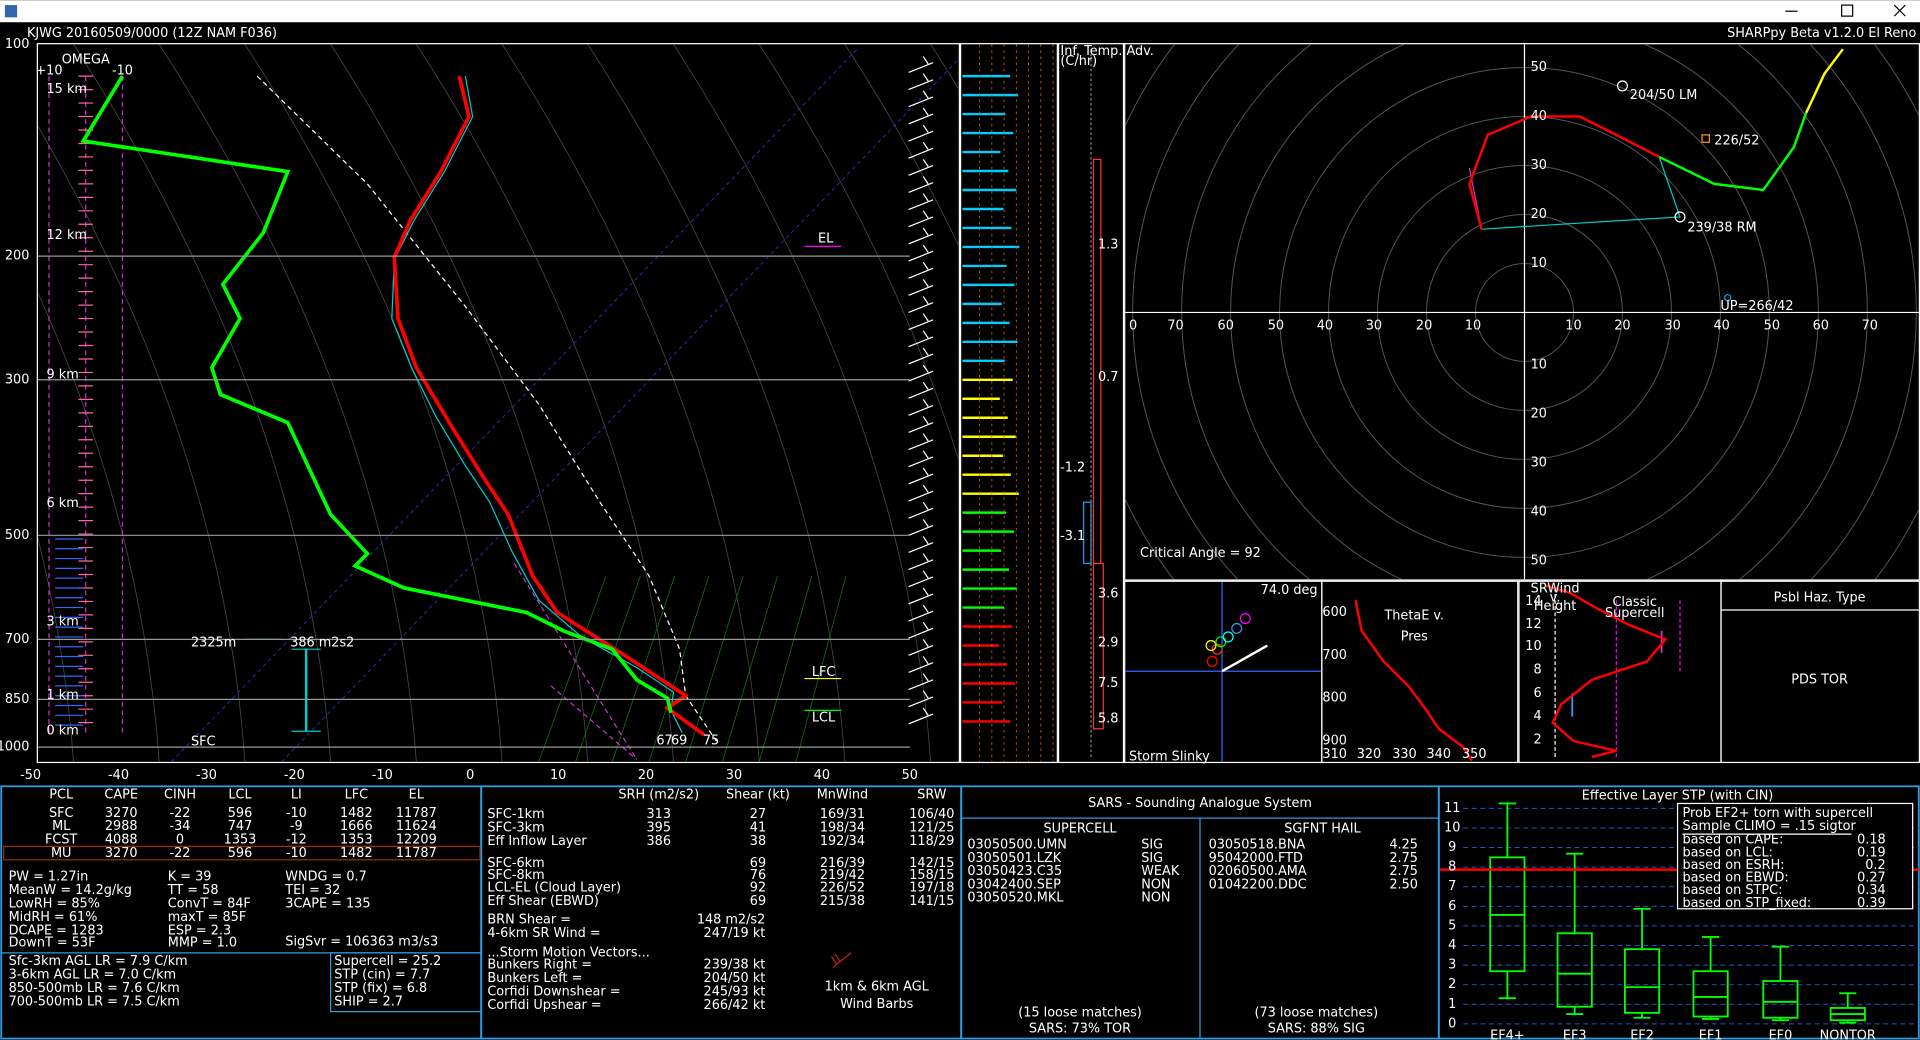  Describe the element at coordinates (356, 853) in the screenshot. I see `table-cell: 1482` at that location.